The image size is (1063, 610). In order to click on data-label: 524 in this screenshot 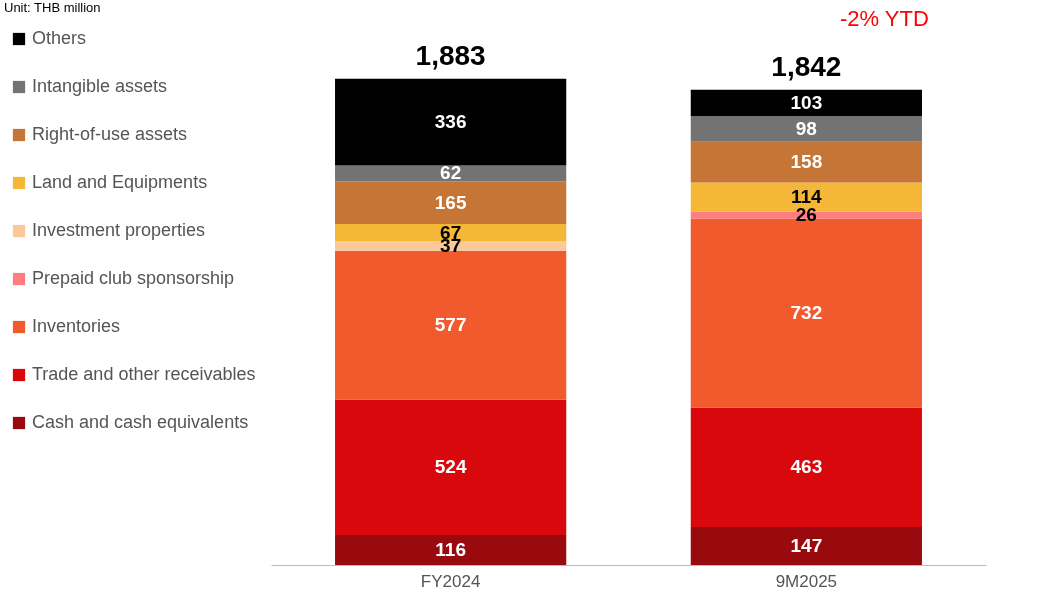, I will do `click(450, 467)`.